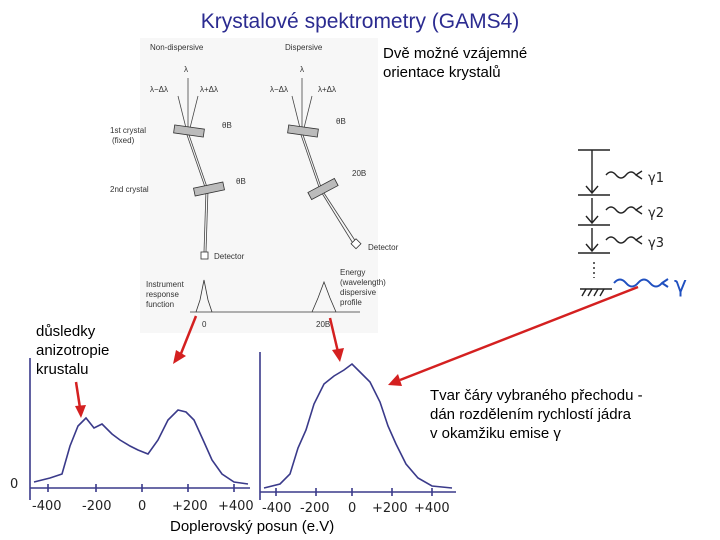 Image resolution: width=720 pixels, height=540 pixels. What do you see at coordinates (680, 285) in the screenshot?
I see `blue-gamma-symbol: γ` at bounding box center [680, 285].